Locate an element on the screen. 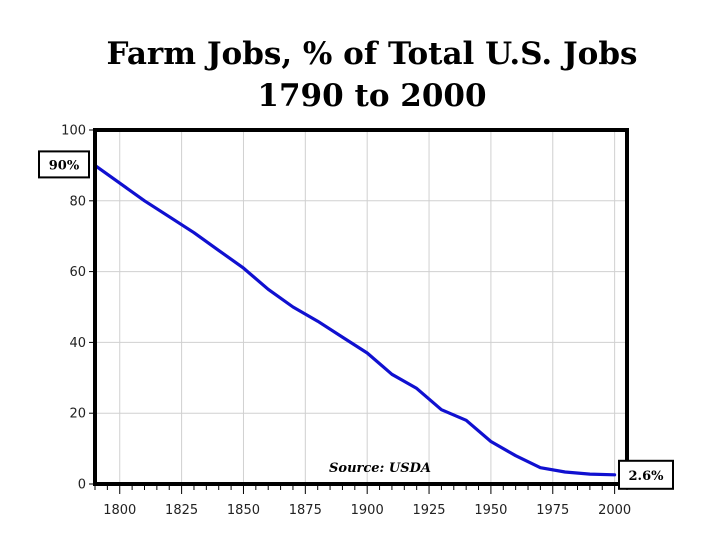  x-tick-label: 1825 is located at coordinates (181, 510).